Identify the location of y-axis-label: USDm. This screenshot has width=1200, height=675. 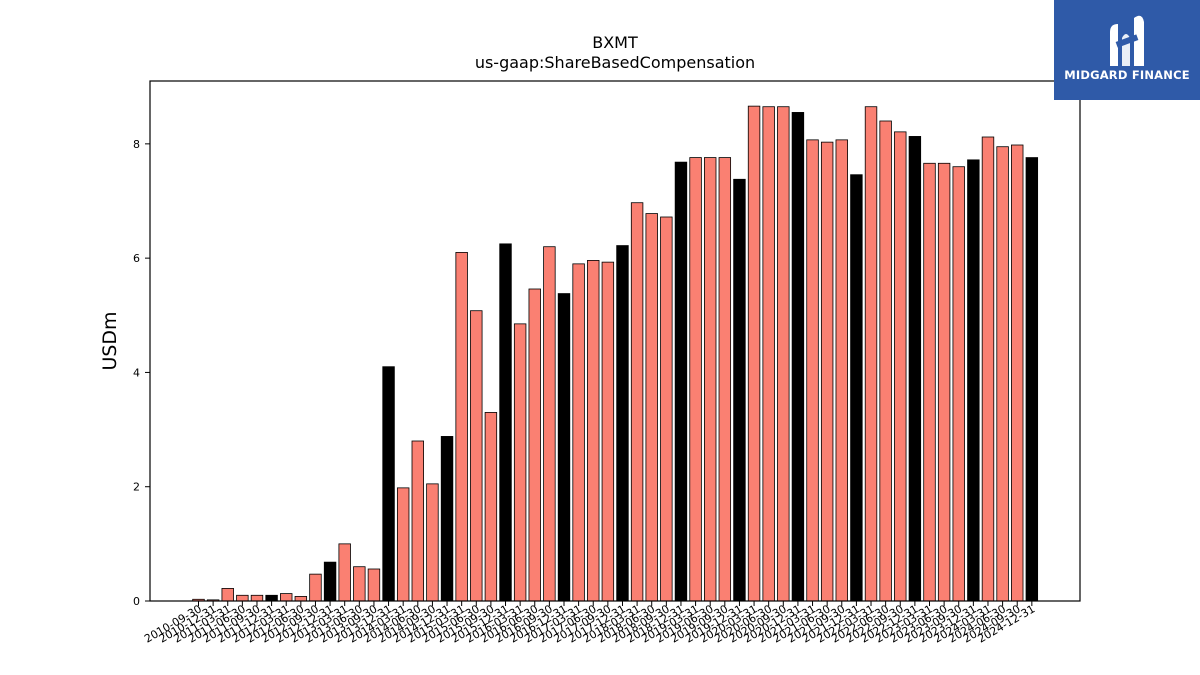
(110, 340).